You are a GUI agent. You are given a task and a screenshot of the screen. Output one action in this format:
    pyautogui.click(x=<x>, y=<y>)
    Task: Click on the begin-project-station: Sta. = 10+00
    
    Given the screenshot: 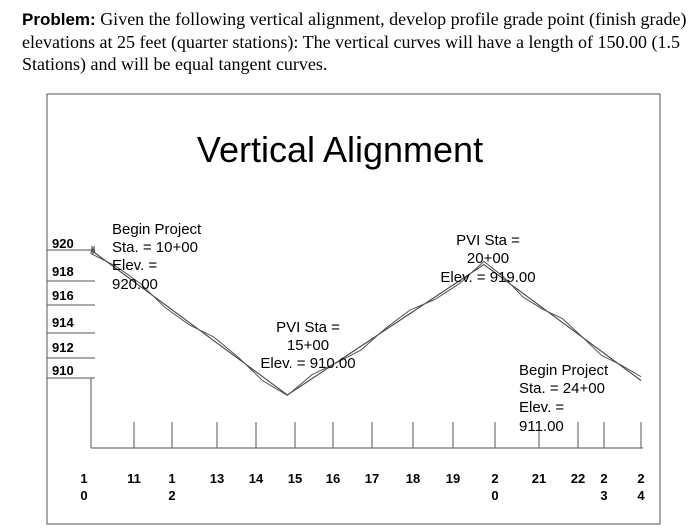 What is the action you would take?
    pyautogui.click(x=155, y=247)
    